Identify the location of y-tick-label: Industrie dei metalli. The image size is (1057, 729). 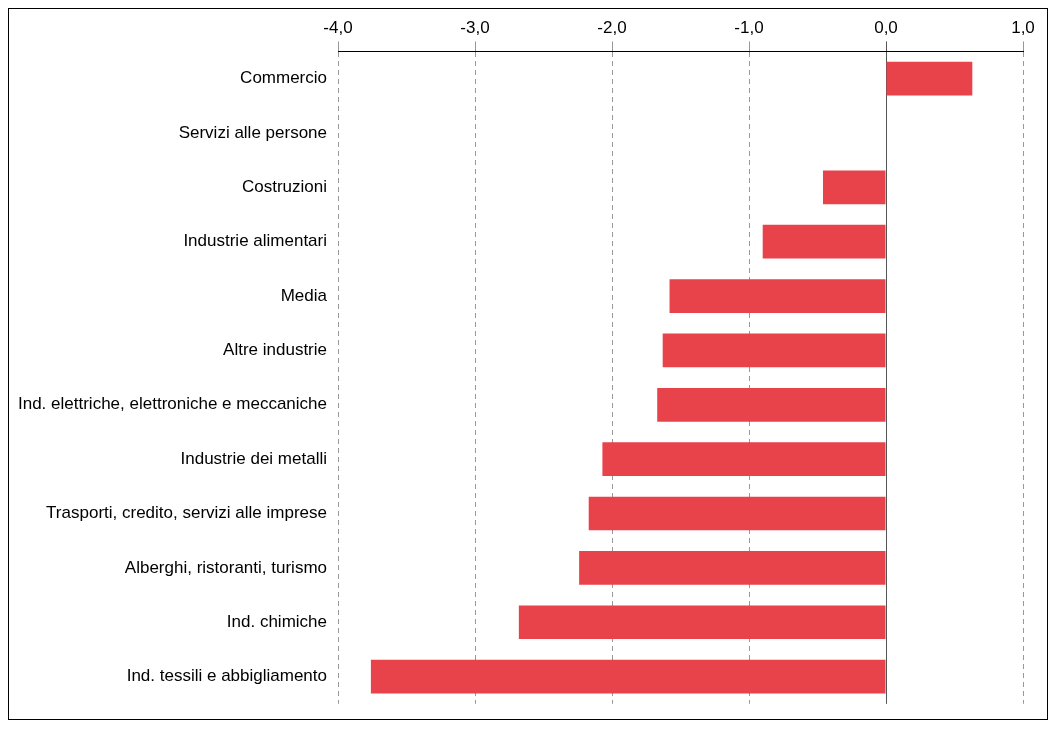
(253, 458).